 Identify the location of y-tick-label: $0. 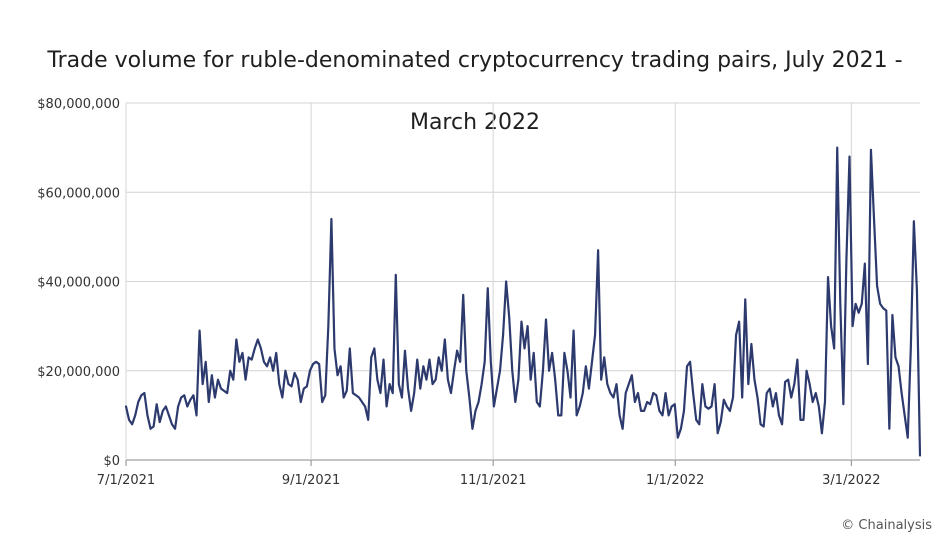
(111, 461).